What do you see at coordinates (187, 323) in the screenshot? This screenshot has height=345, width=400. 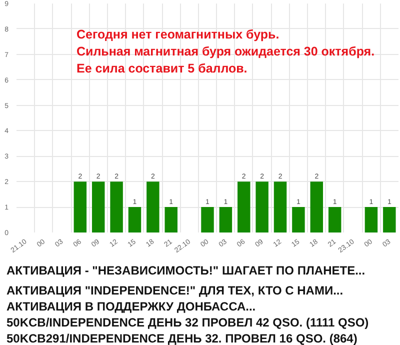 I see `text: 50KCB/INDEPENDENCE ДЕНЬ 32 ПРОВЕЛ 42 QSO. (1111 QSO)` at bounding box center [187, 323].